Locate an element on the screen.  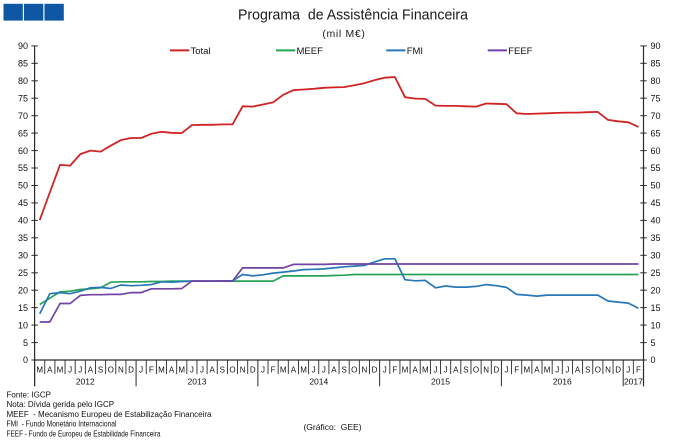
svg-text: (Gráfico: GEE) is located at coordinates (332, 427).